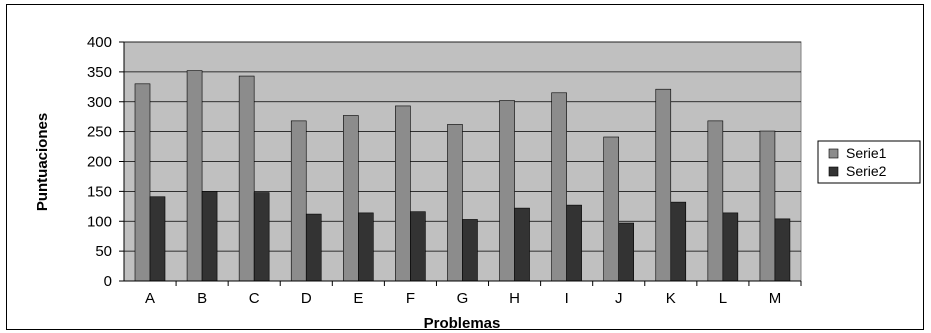 The image size is (931, 333). I want to click on bar-serie1-c, so click(246, 178).